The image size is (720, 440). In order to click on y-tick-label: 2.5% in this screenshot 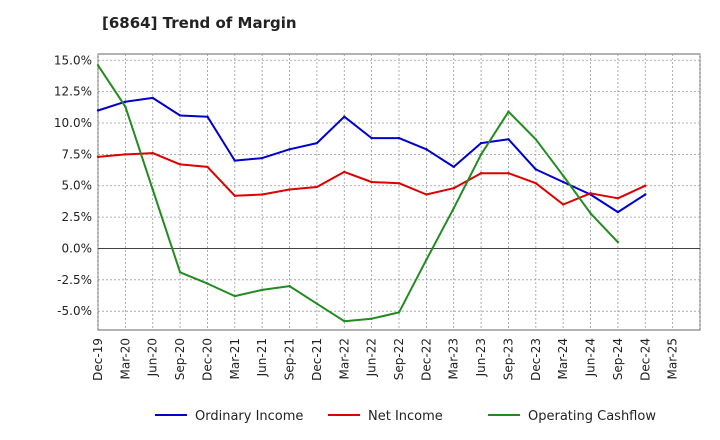, I will do `click(77, 217)`.